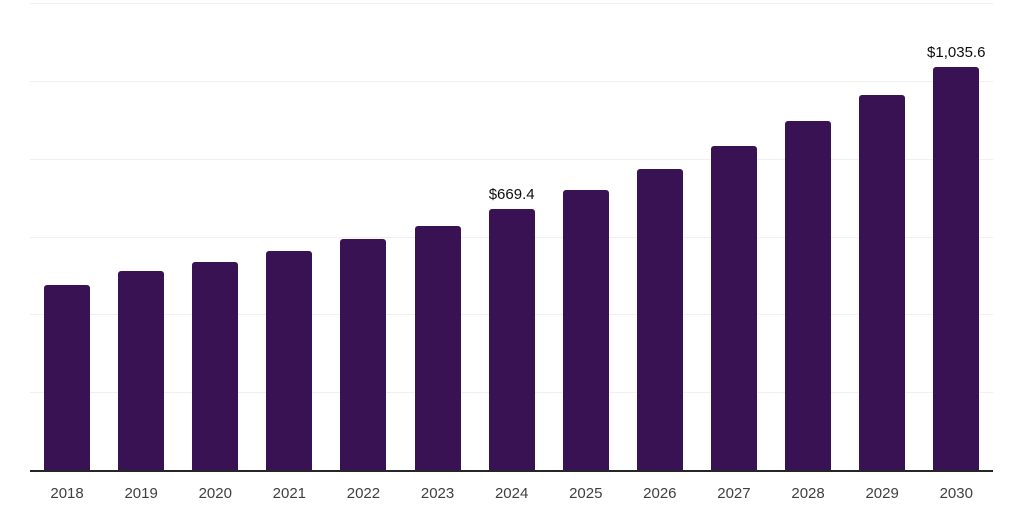 The image size is (1024, 512). What do you see at coordinates (511, 195) in the screenshot?
I see `value-label-2024: $669.4` at bounding box center [511, 195].